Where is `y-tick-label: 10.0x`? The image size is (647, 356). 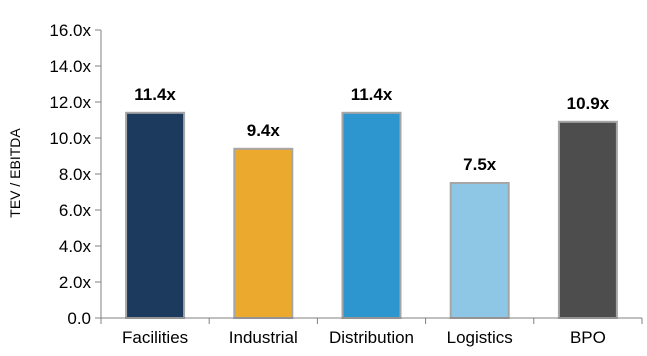 y-tick-label: 10.0x is located at coordinates (70, 138).